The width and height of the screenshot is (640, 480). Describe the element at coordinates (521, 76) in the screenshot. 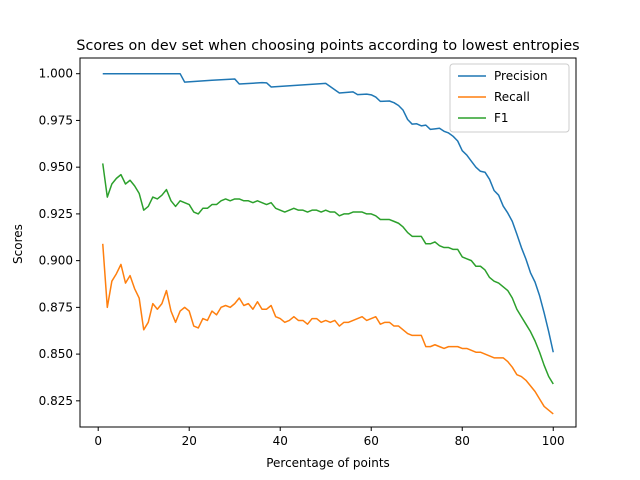

I see `legend-label: Precision` at that location.